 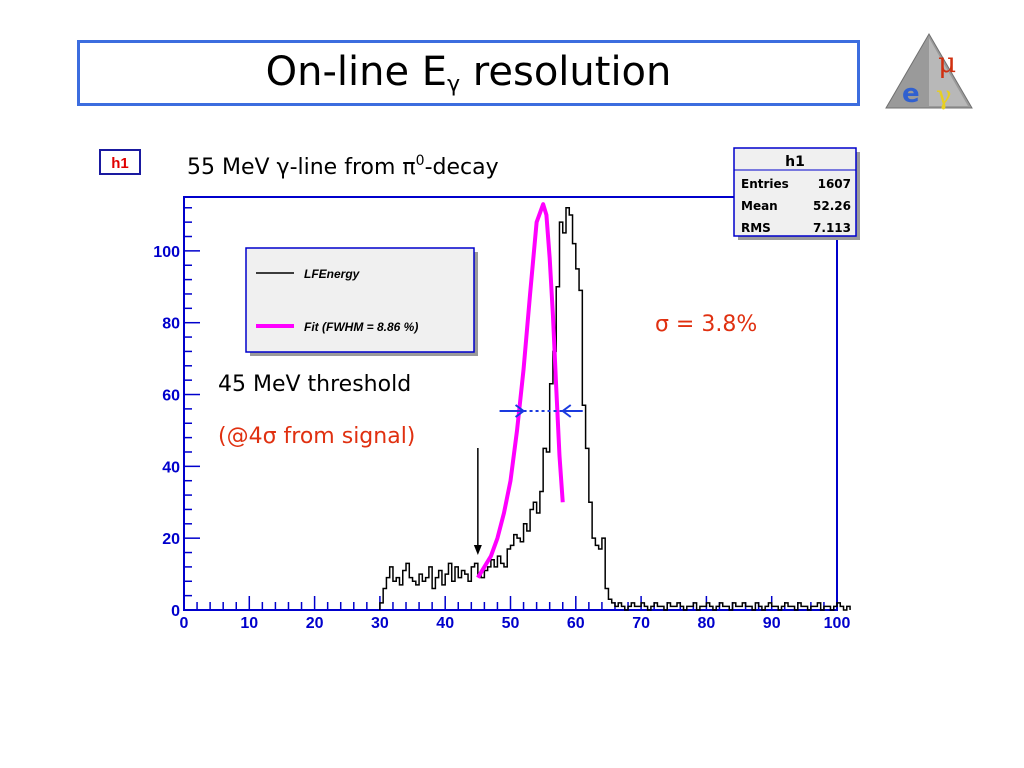 I want to click on subtitle-pi: π, so click(x=408, y=167).